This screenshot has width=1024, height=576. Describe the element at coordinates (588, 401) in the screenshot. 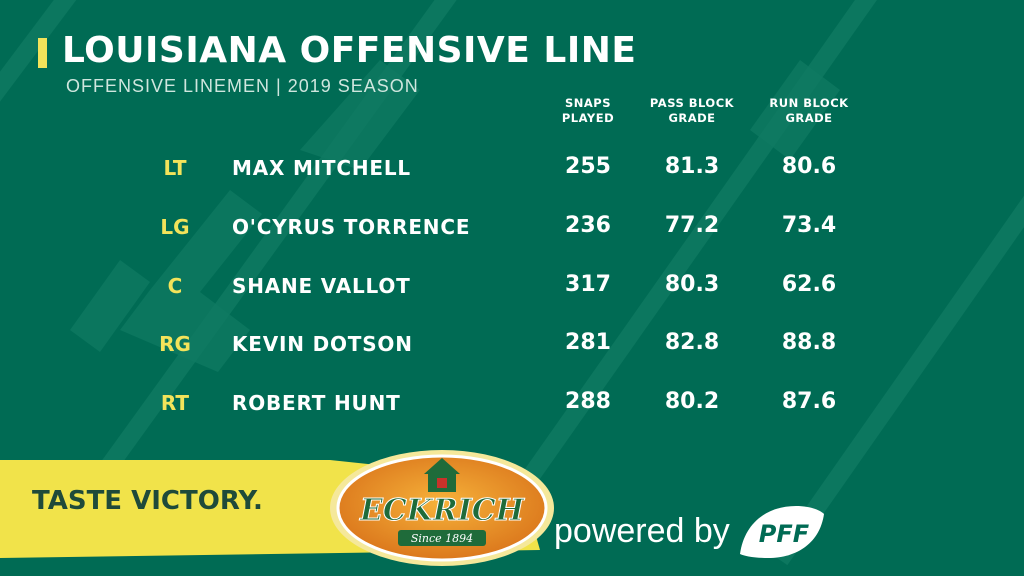

I see `snaps-value: 288` at that location.